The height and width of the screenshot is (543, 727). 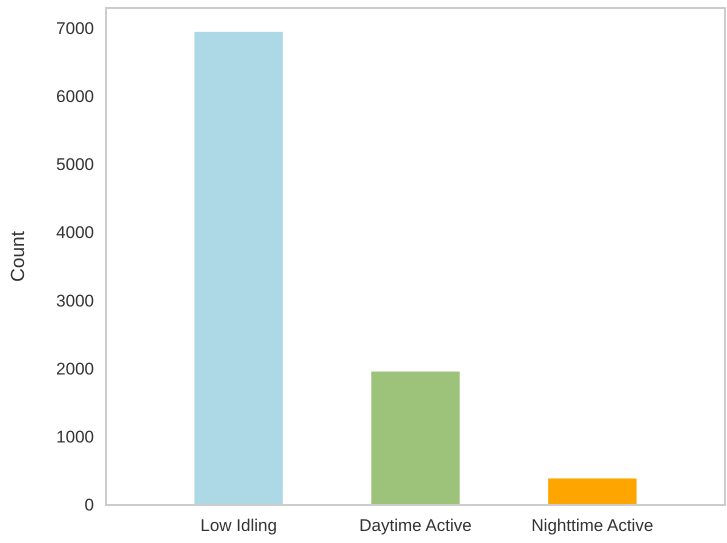 I want to click on y-tick-label: 0, so click(x=89, y=505).